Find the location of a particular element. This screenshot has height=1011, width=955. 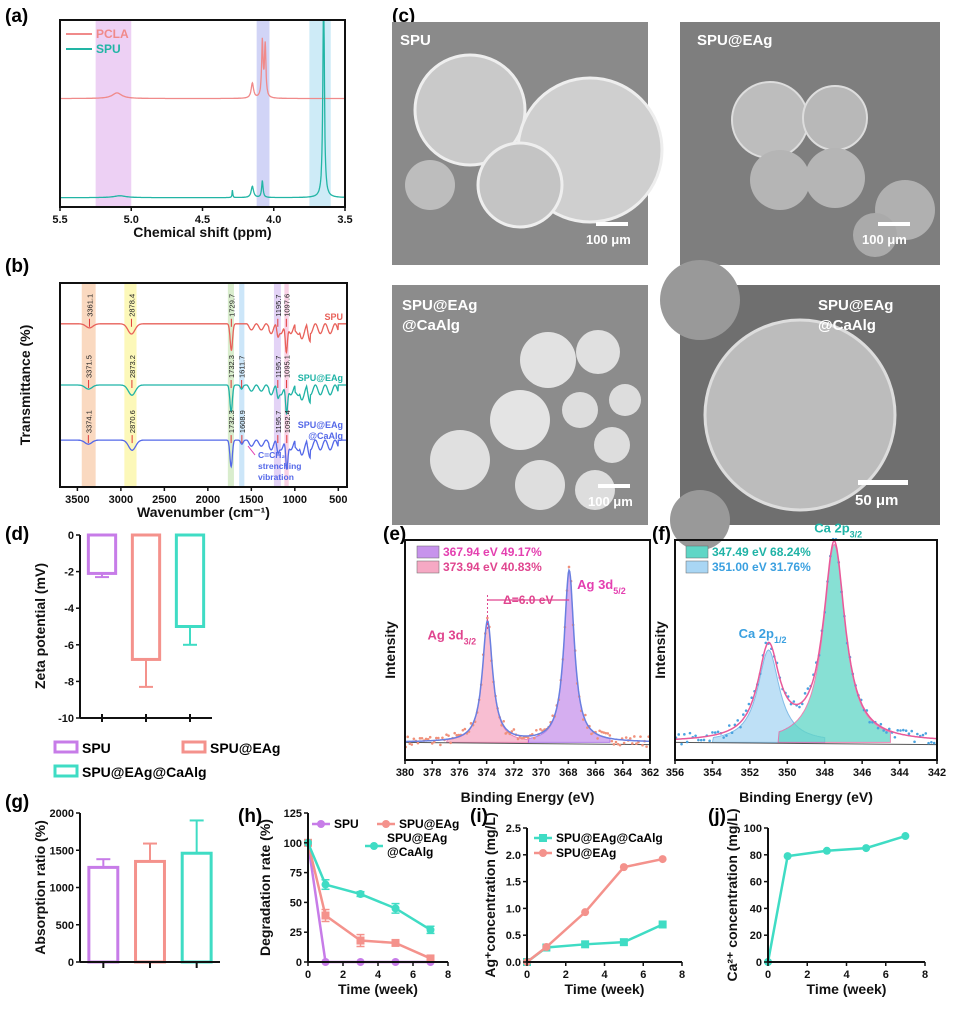

legend-label: 347.49 eV 68.24% is located at coordinates (761, 552).